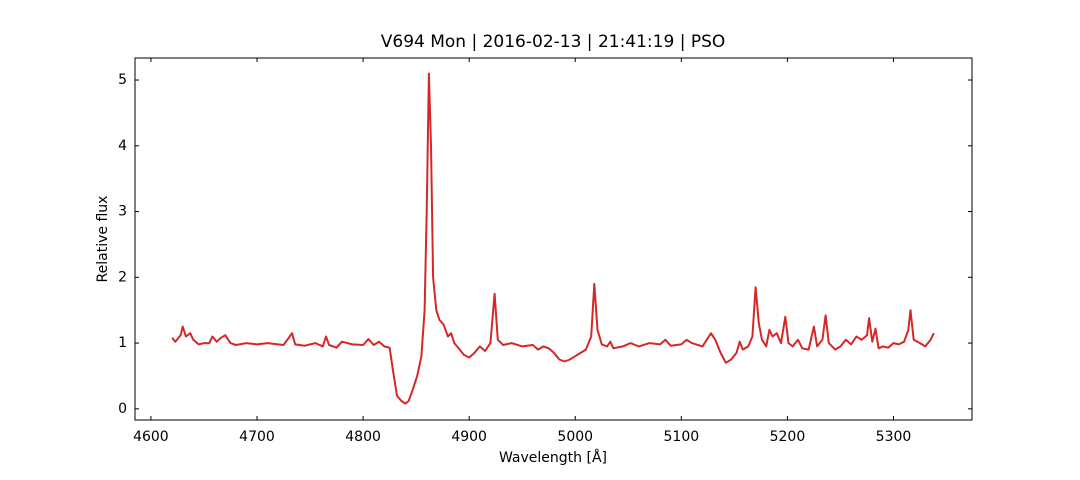  Describe the element at coordinates (682, 437) in the screenshot. I see `x-tick-label: 5100` at that location.